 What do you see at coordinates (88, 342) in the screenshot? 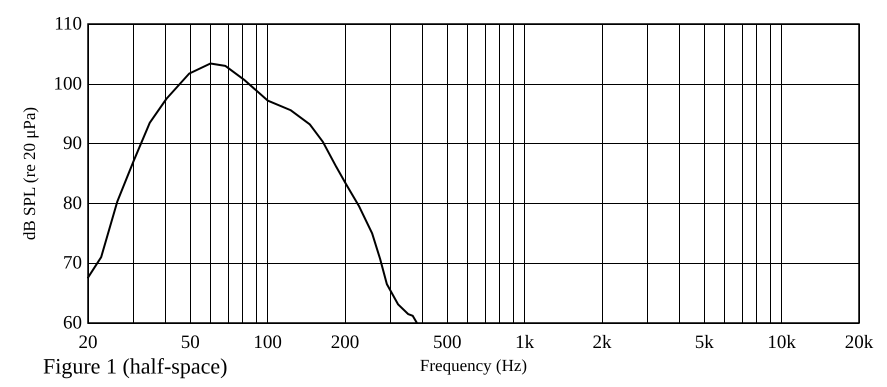
I see `x-tick-label: 20` at bounding box center [88, 342].